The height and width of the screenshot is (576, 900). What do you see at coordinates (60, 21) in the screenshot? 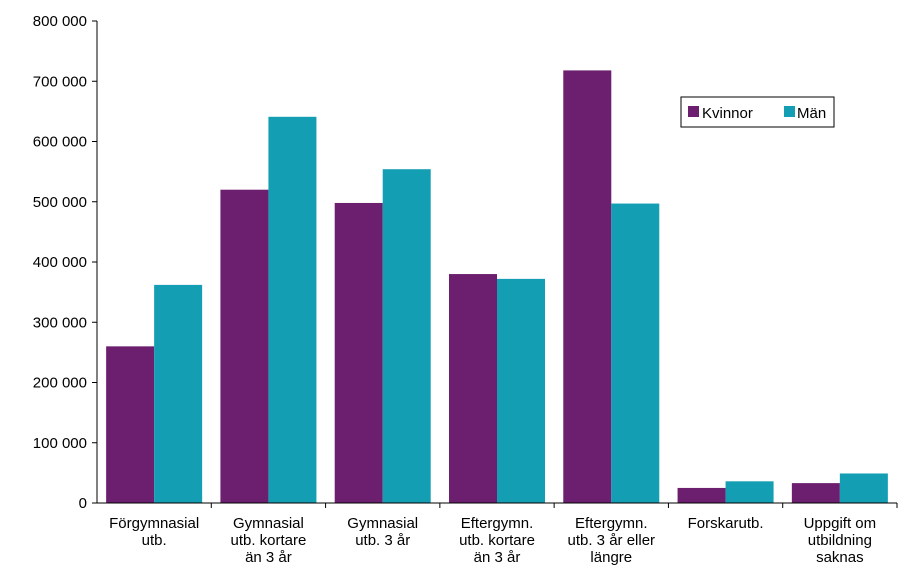
I see `y-tick-label: 800 000` at bounding box center [60, 21].